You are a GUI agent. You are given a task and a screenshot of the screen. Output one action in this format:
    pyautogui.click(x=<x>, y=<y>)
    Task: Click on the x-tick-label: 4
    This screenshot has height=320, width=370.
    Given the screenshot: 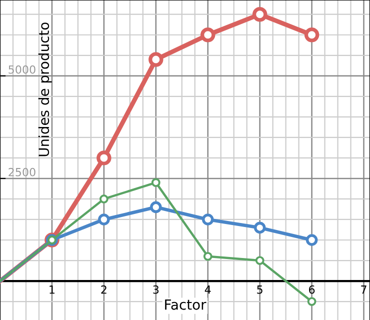 What is the action you would take?
    pyautogui.click(x=207, y=290)
    